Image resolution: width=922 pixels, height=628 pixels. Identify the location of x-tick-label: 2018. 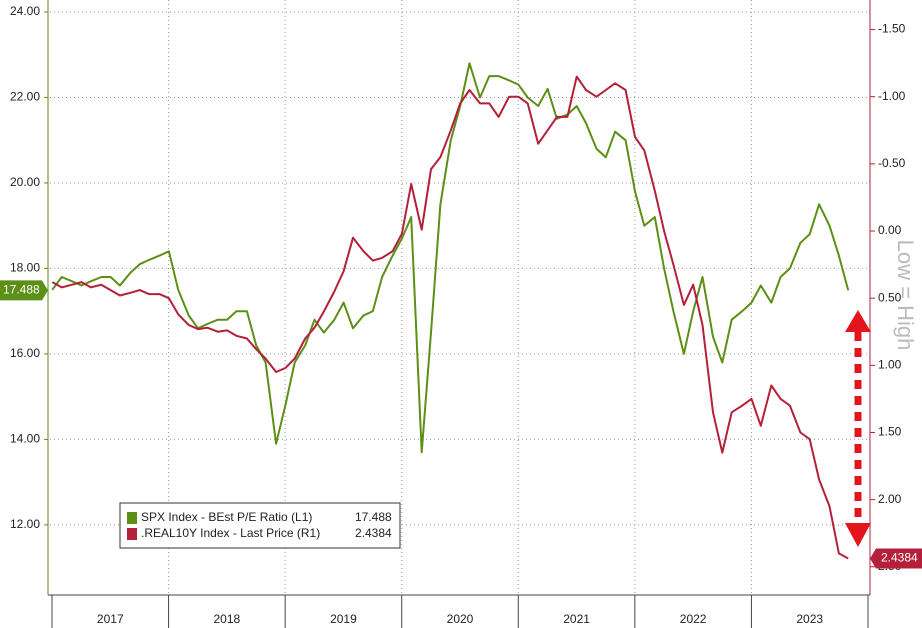
(227, 619).